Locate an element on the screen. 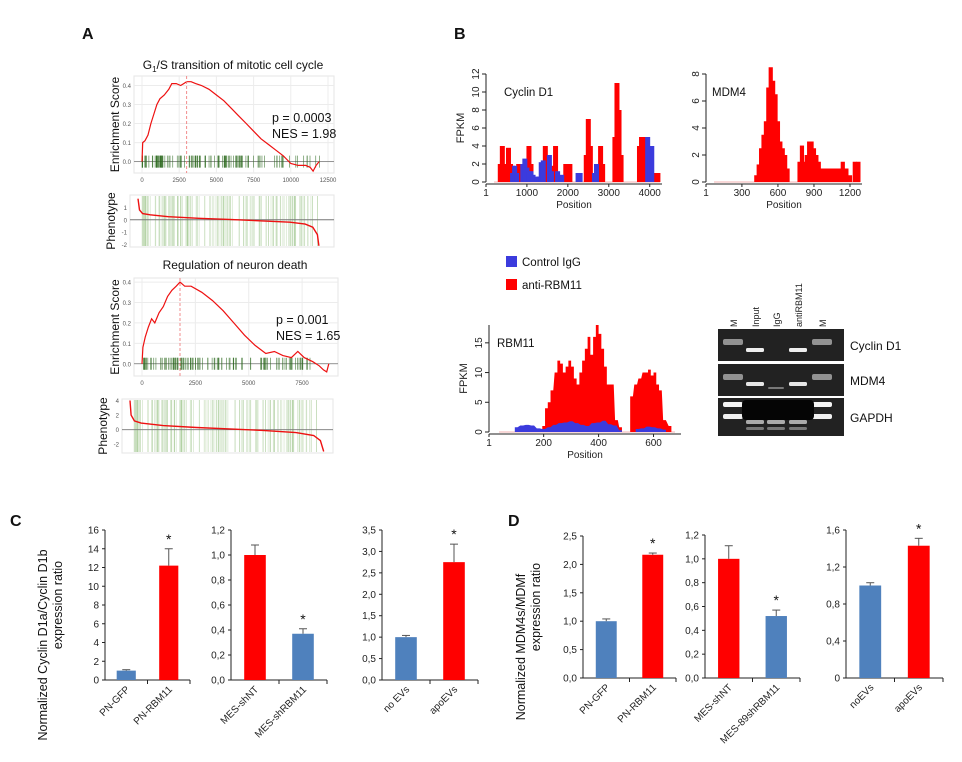 The height and width of the screenshot is (762, 962). gsea-phenotype-plot-A1-pheno: 1 0 -1 -2 Phenotype is located at coordinates (219, 221).